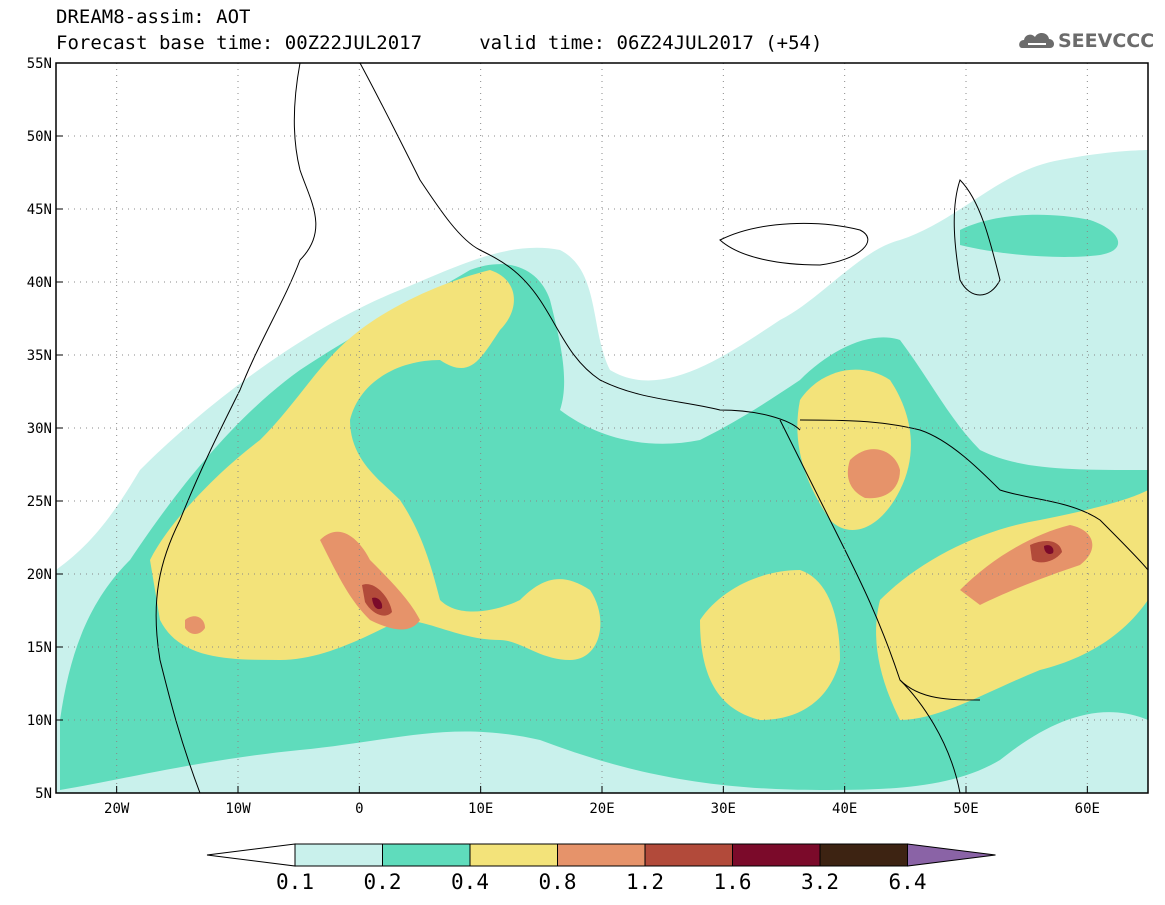 This screenshot has height=905, width=1165. What do you see at coordinates (153, 17) in the screenshot?
I see `chart-title: DREAM8-assim: AOT` at bounding box center [153, 17].